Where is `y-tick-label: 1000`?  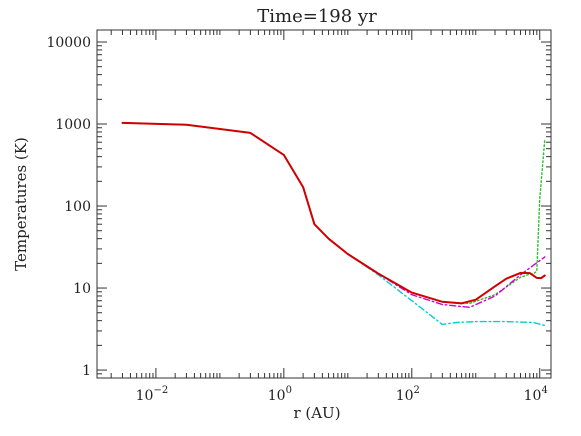
y-tick-label: 1000 is located at coordinates (73, 125).